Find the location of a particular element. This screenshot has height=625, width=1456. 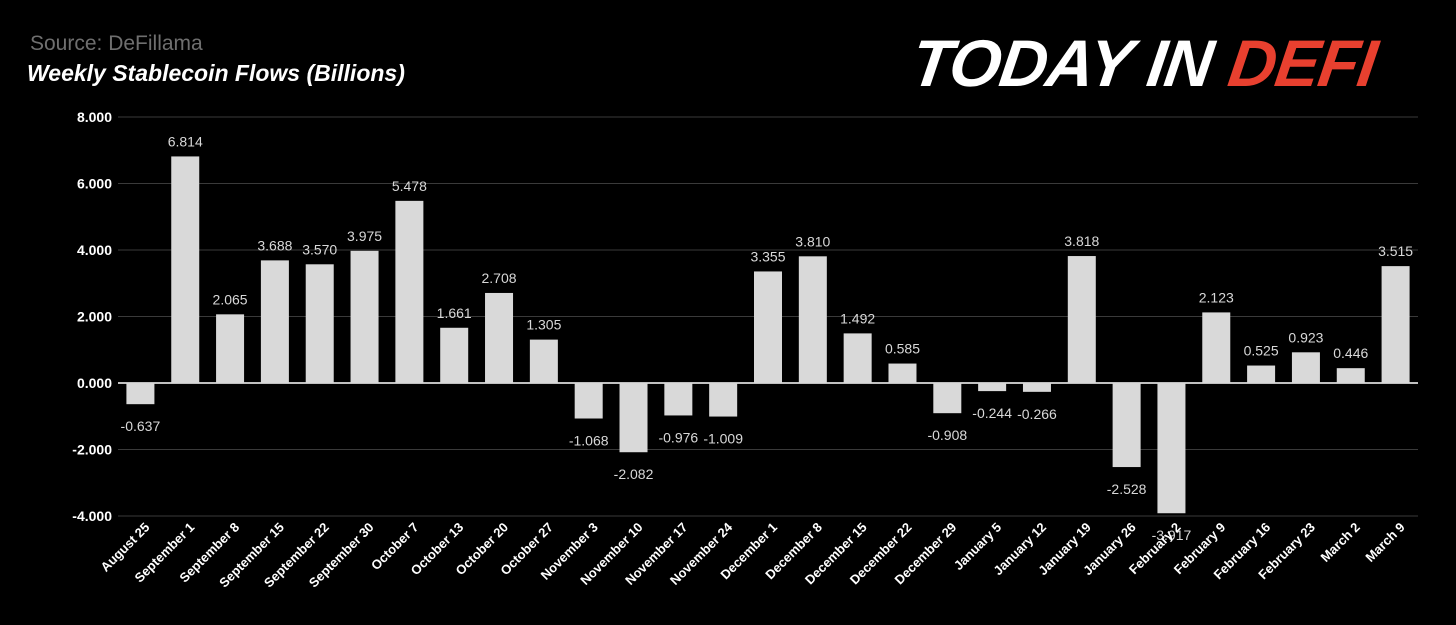

chart-title: Weekly Stablecoin Flows (Billions) is located at coordinates (216, 73).